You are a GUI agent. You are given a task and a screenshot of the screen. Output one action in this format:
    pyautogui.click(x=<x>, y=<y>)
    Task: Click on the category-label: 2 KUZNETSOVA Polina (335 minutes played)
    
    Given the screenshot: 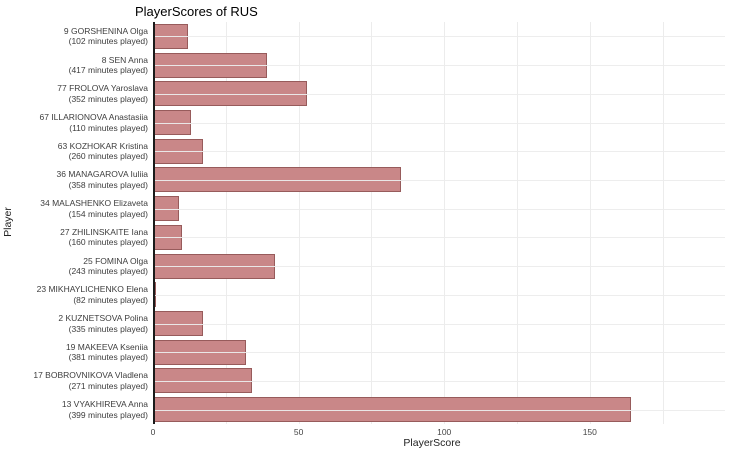 What is the action you would take?
    pyautogui.click(x=103, y=323)
    